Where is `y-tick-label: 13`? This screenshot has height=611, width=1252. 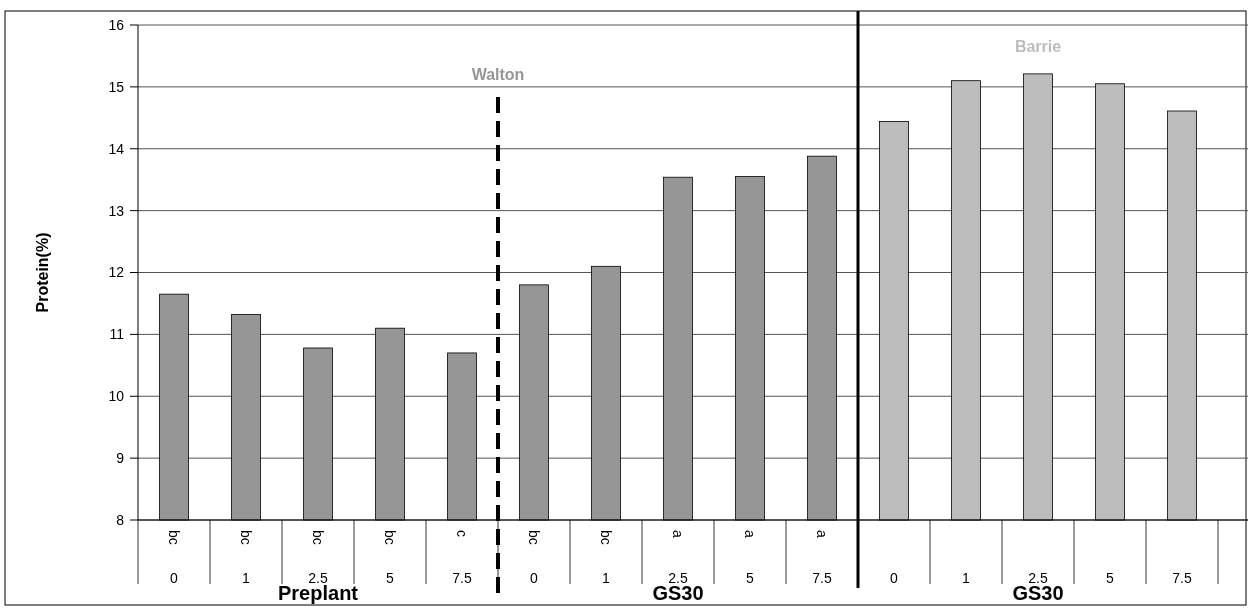 y-tick-label: 13 is located at coordinates (116, 210).